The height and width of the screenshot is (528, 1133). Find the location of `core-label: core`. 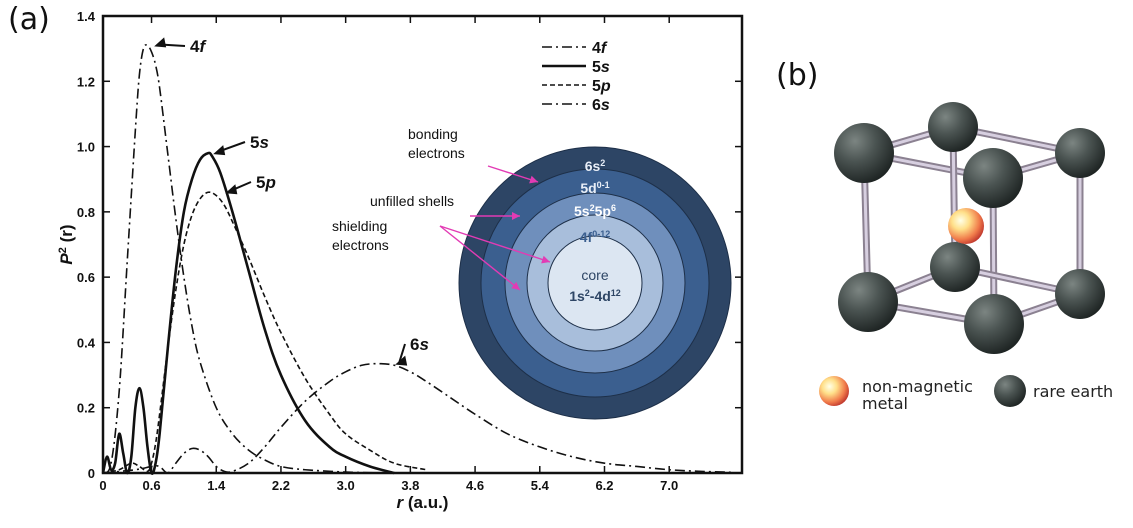

core-label: core is located at coordinates (594, 275).